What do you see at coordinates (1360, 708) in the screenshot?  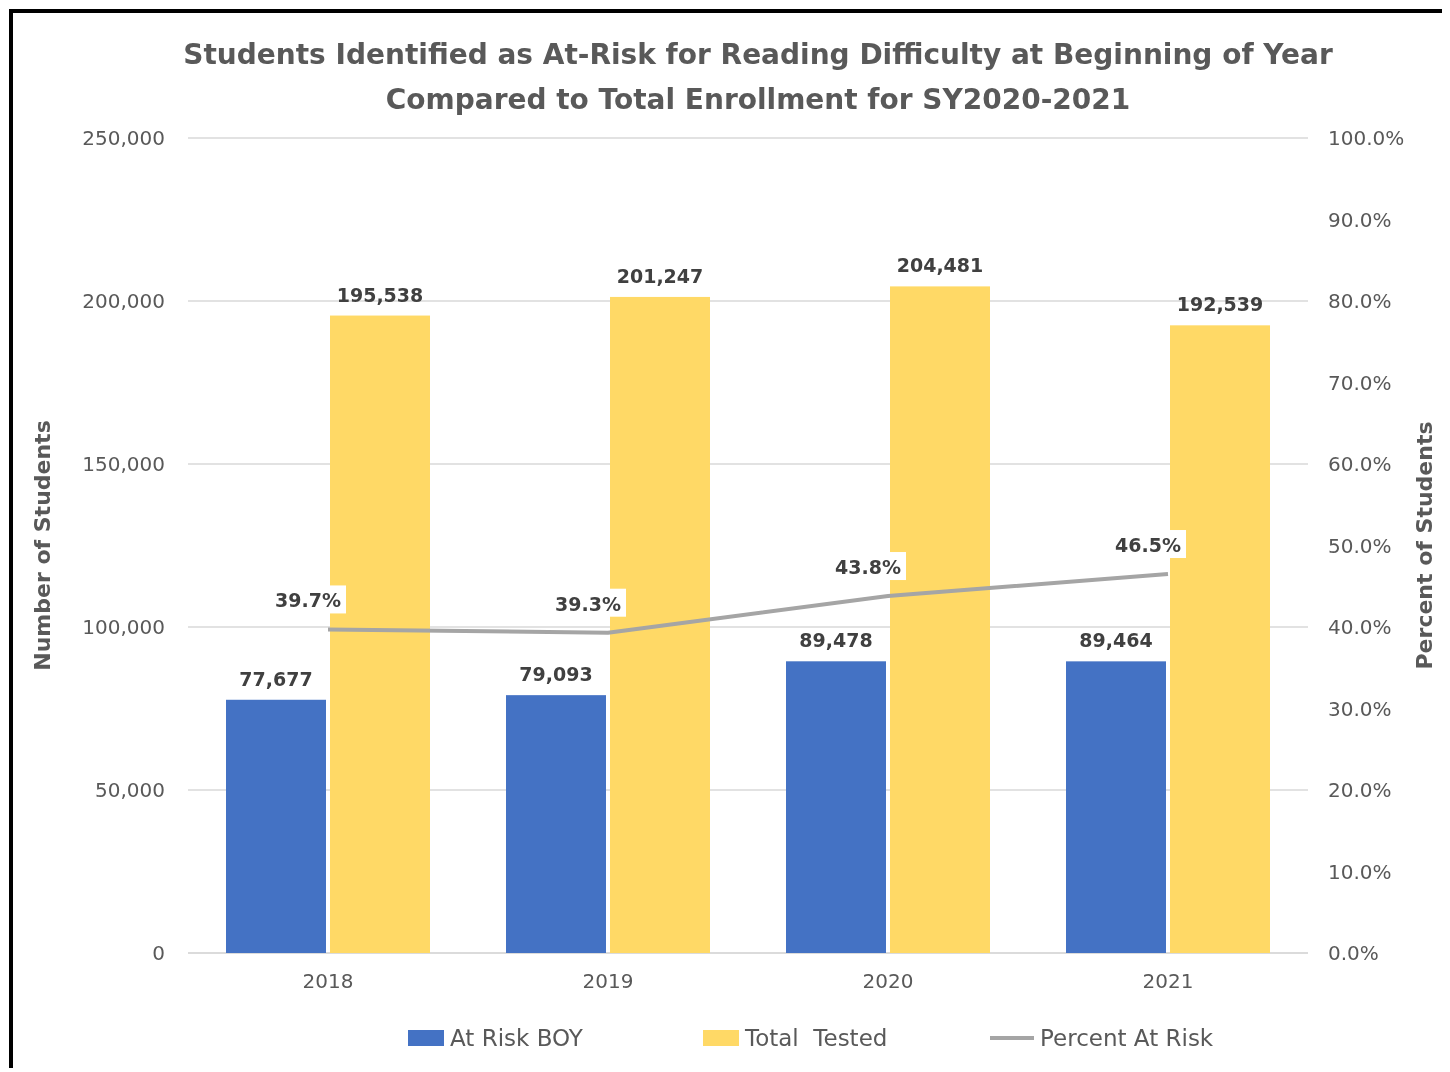 I see `y2-tick-label: 30.0%` at bounding box center [1360, 708].